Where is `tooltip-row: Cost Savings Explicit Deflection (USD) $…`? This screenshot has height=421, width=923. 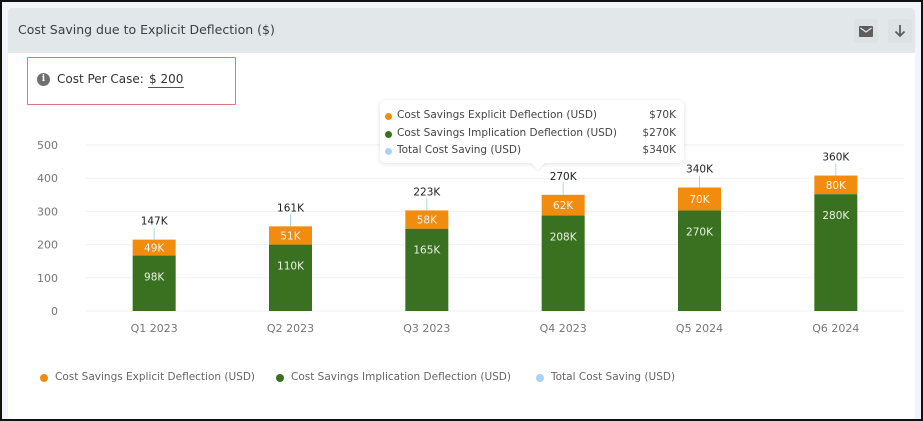 tooltip-row: Cost Savings Explicit Deflection (USD) $… is located at coordinates (530, 117).